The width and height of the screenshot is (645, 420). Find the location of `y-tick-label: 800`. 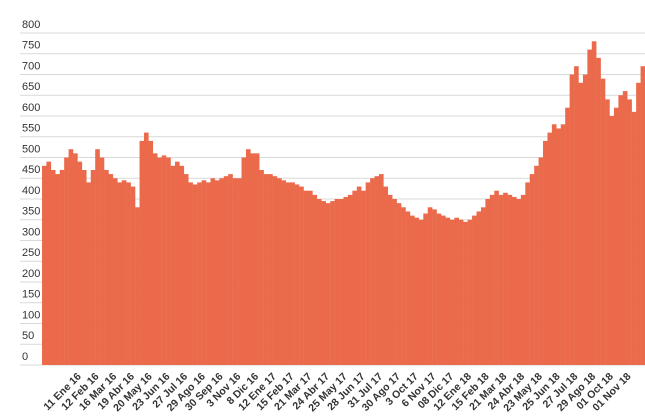

y-tick-label: 800 is located at coordinates (31, 25).